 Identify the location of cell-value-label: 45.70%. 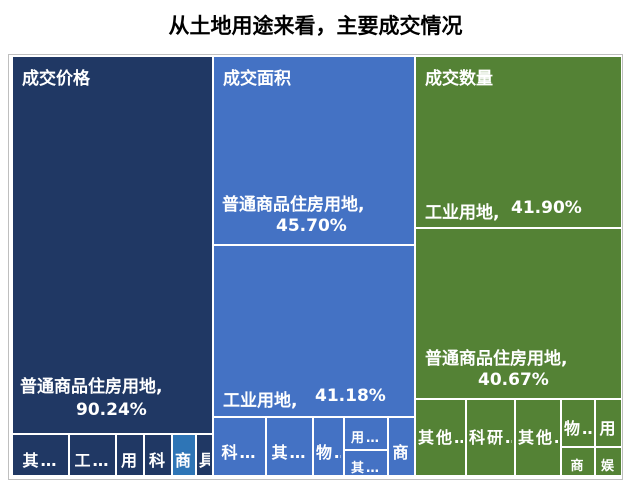
(311, 226).